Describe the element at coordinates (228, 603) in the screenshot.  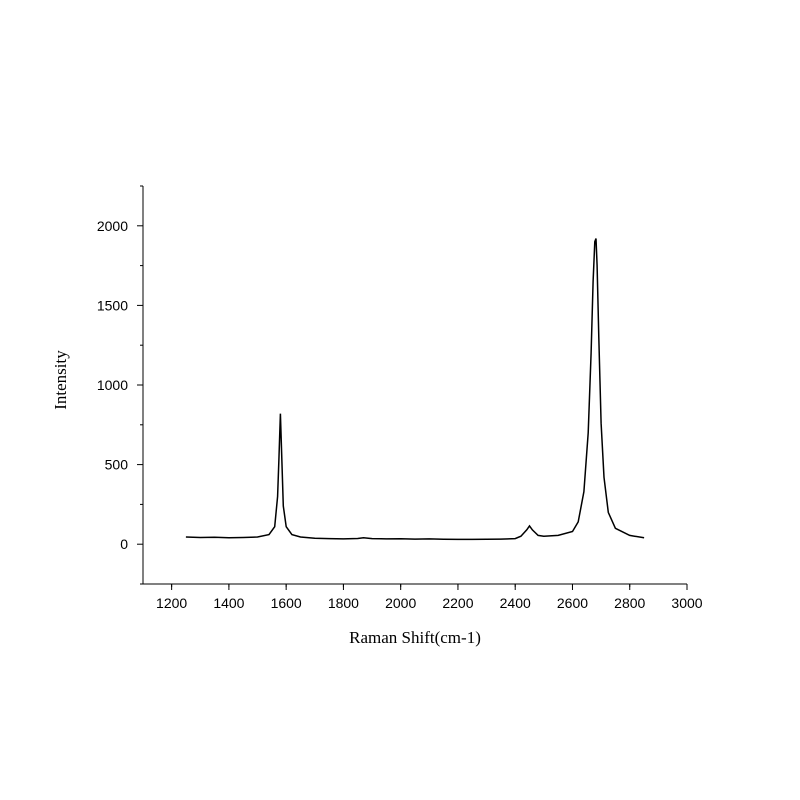
I see `x-tick-label: 1400` at that location.